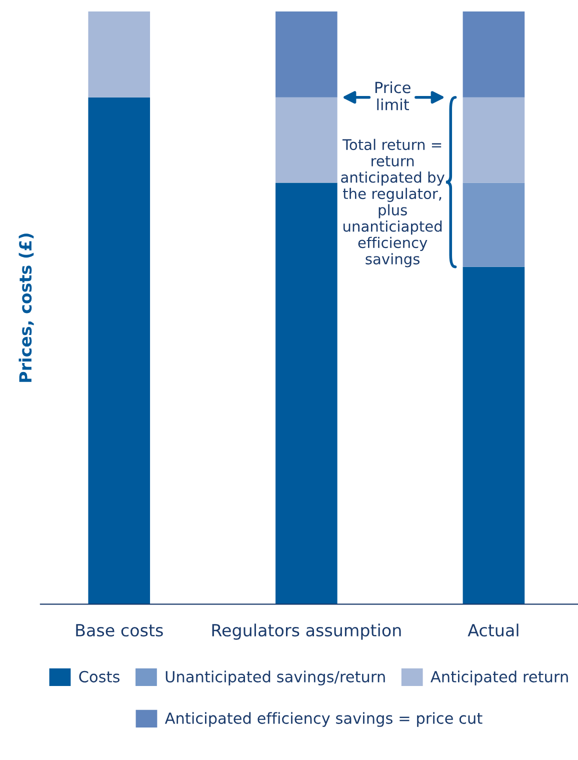  What do you see at coordinates (26, 308) in the screenshot?
I see `y-axis-title: Prices, costs (£)` at bounding box center [26, 308].